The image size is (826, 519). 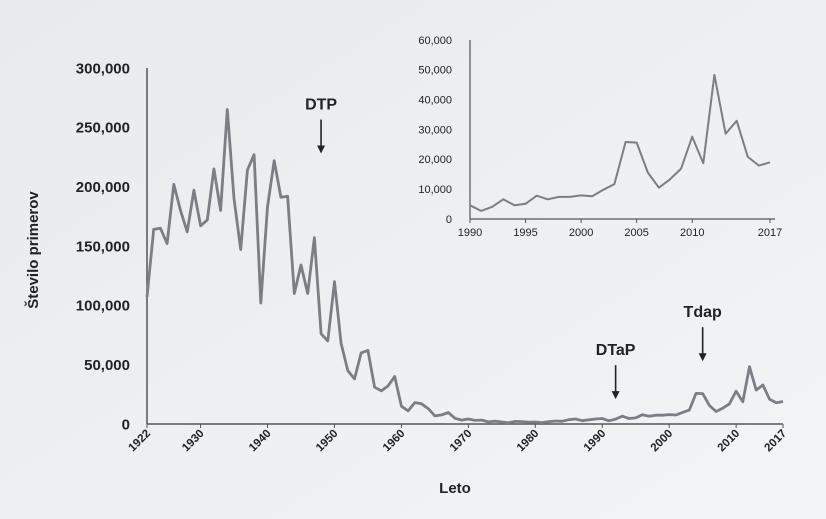 I want to click on main-y-tick-label: 250,000, so click(x=103, y=128).